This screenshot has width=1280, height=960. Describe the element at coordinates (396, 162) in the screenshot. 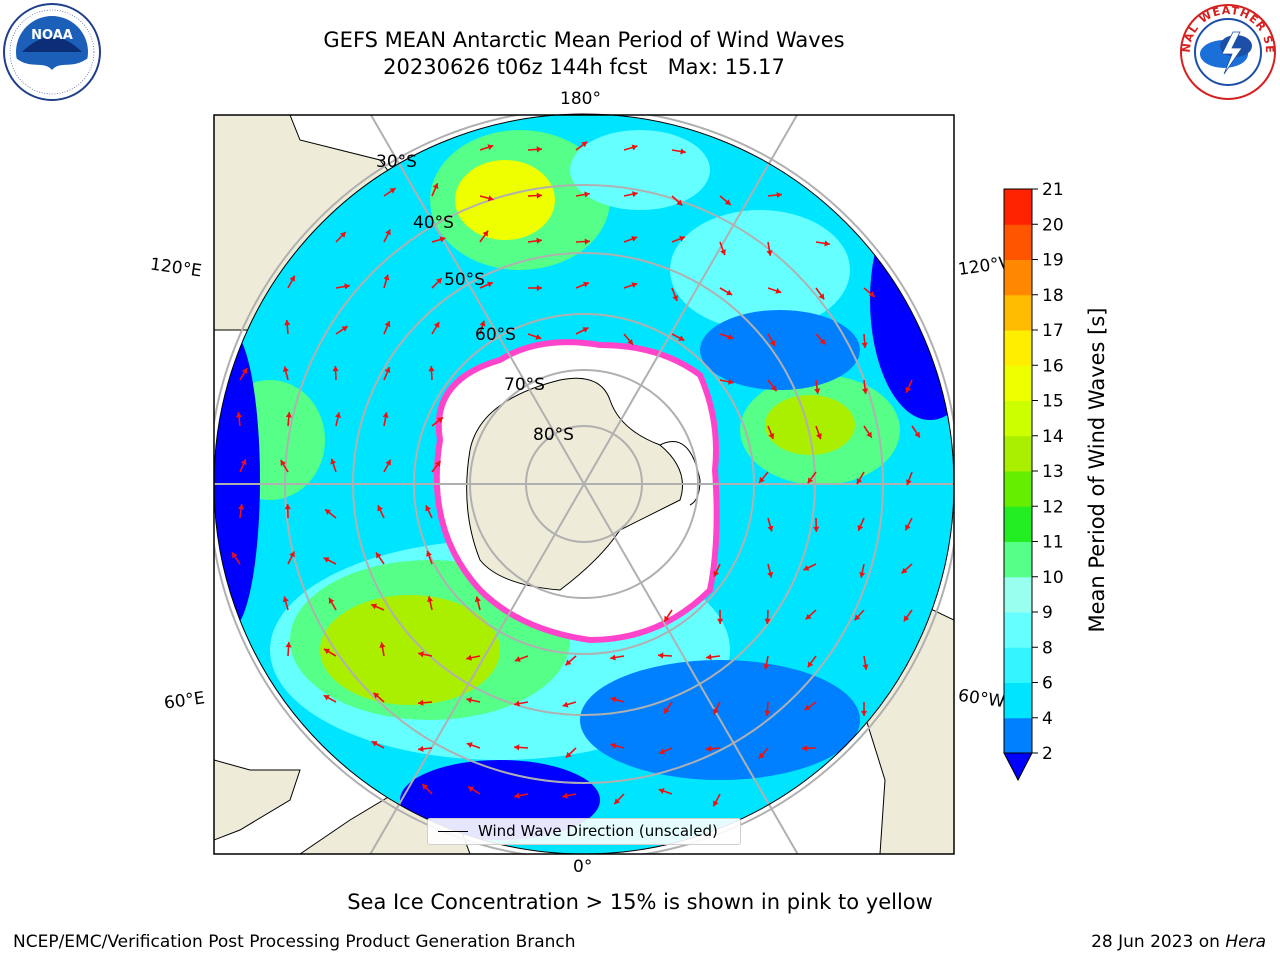

I see `lat-label-30s: 30°S` at that location.